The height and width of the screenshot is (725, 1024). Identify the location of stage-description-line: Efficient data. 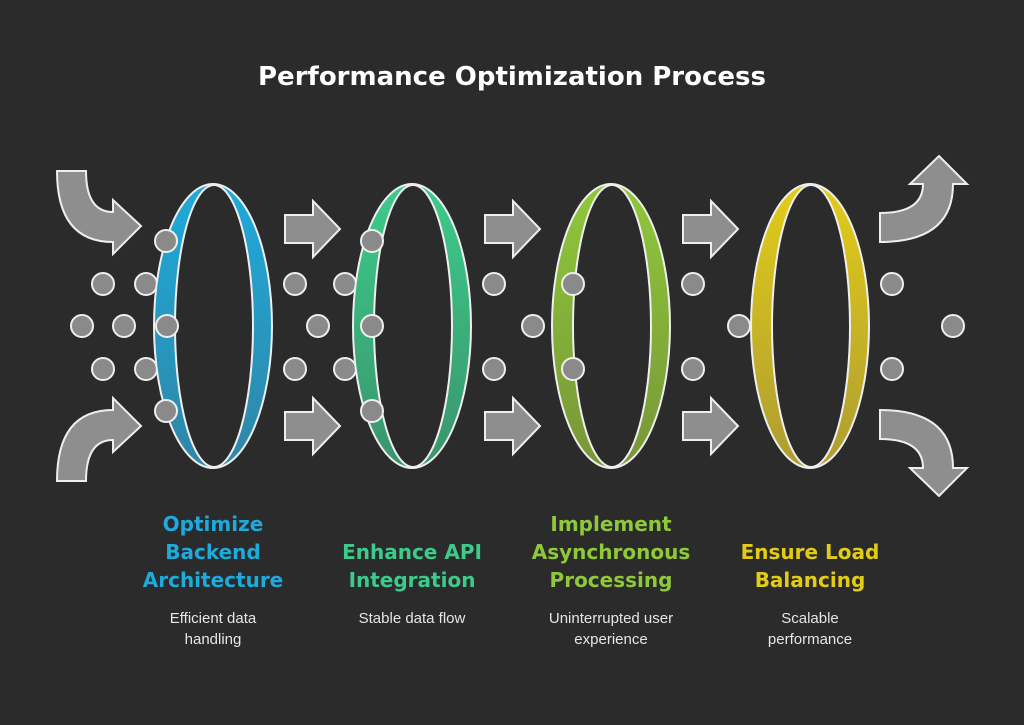
(213, 618).